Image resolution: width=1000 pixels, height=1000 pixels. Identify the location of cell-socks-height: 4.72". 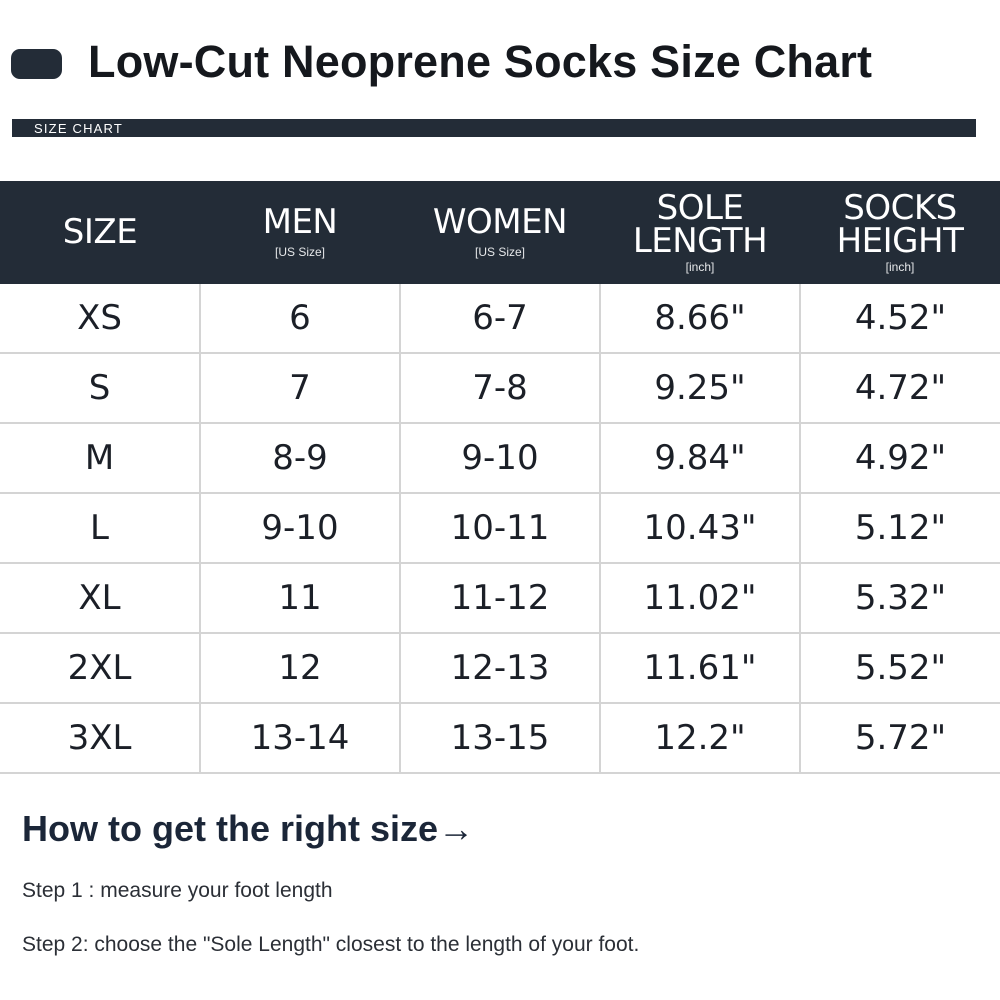
(900, 388).